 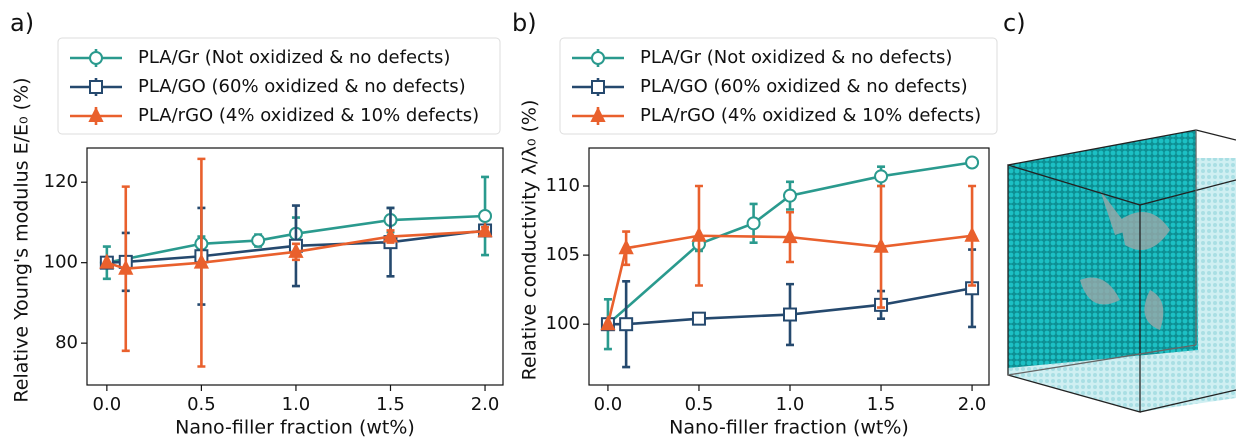 What do you see at coordinates (563, 185) in the screenshot?
I see `y-tick-label: 110` at bounding box center [563, 185].